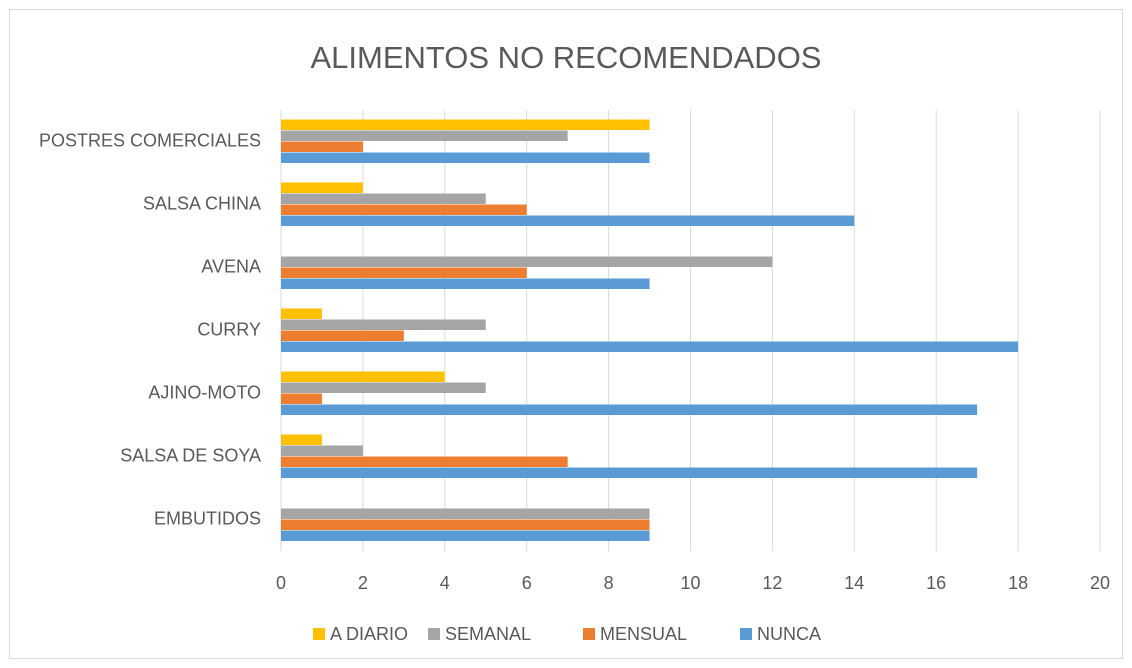  I want to click on y-tick-label: AJINO-MOTO, so click(204, 392).